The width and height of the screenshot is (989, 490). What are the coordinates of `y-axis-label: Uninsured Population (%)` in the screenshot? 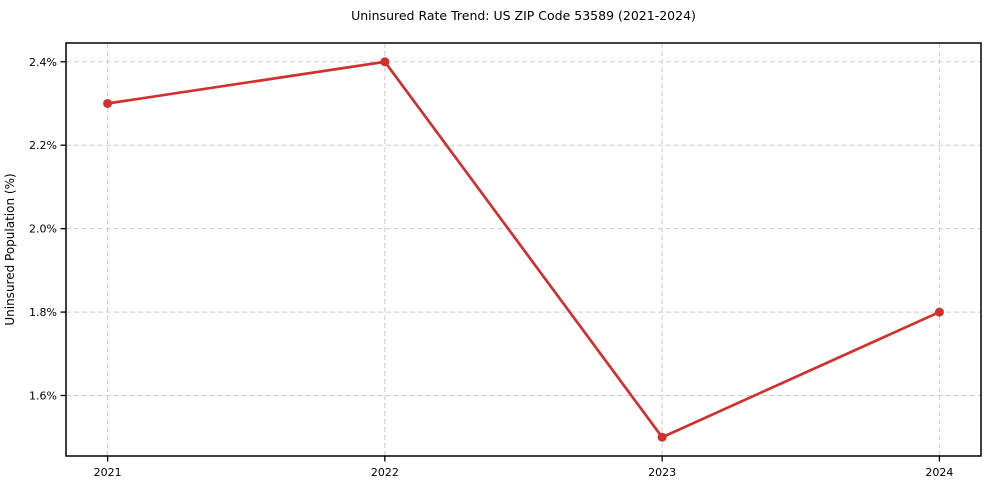 It's located at (10, 249).